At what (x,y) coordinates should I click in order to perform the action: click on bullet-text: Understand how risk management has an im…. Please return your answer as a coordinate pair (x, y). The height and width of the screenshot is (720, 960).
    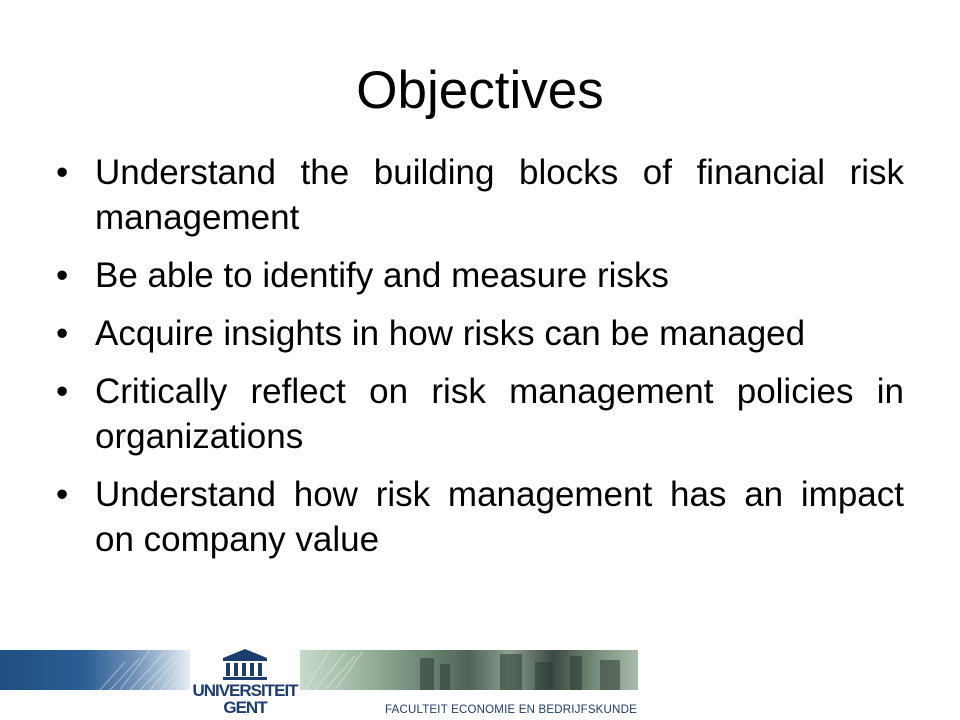
    Looking at the image, I should click on (499, 517).